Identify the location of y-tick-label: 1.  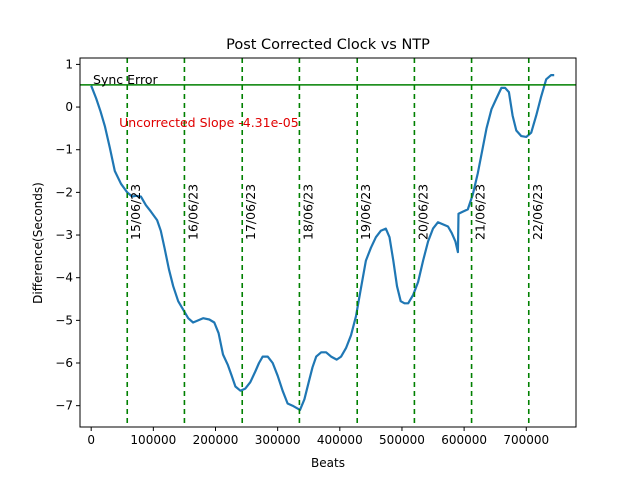
(69, 64).